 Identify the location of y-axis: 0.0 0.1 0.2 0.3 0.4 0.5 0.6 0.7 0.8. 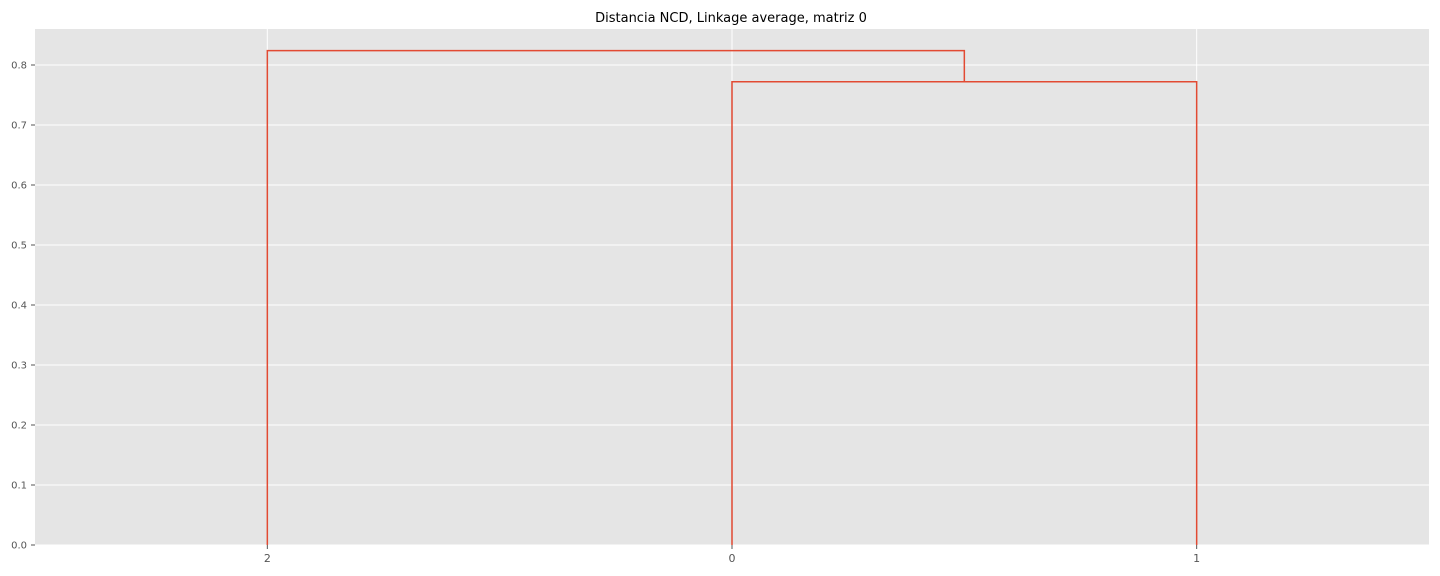
(23, 306).